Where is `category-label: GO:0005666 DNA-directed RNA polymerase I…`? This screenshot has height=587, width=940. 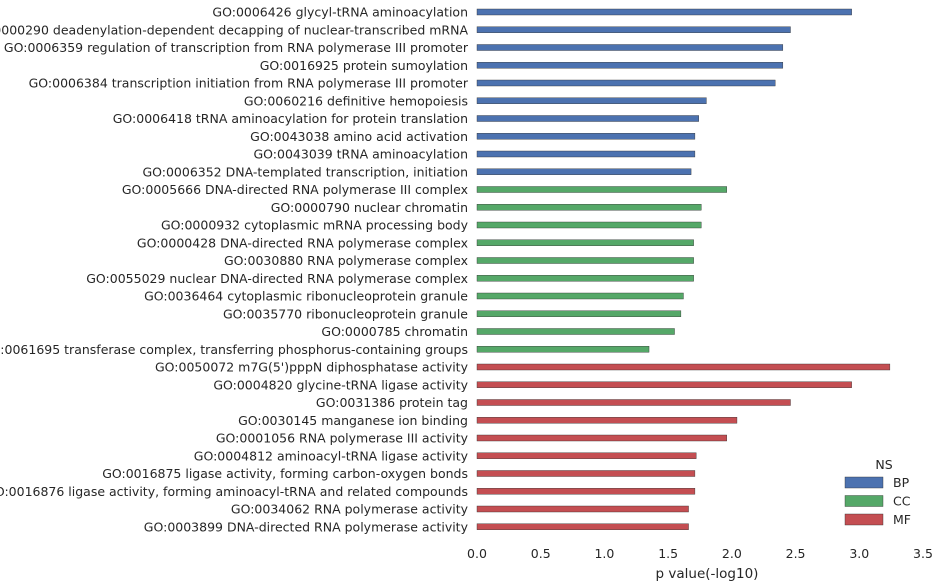 category-label: GO:0005666 DNA-directed RNA polymerase I… is located at coordinates (295, 189).